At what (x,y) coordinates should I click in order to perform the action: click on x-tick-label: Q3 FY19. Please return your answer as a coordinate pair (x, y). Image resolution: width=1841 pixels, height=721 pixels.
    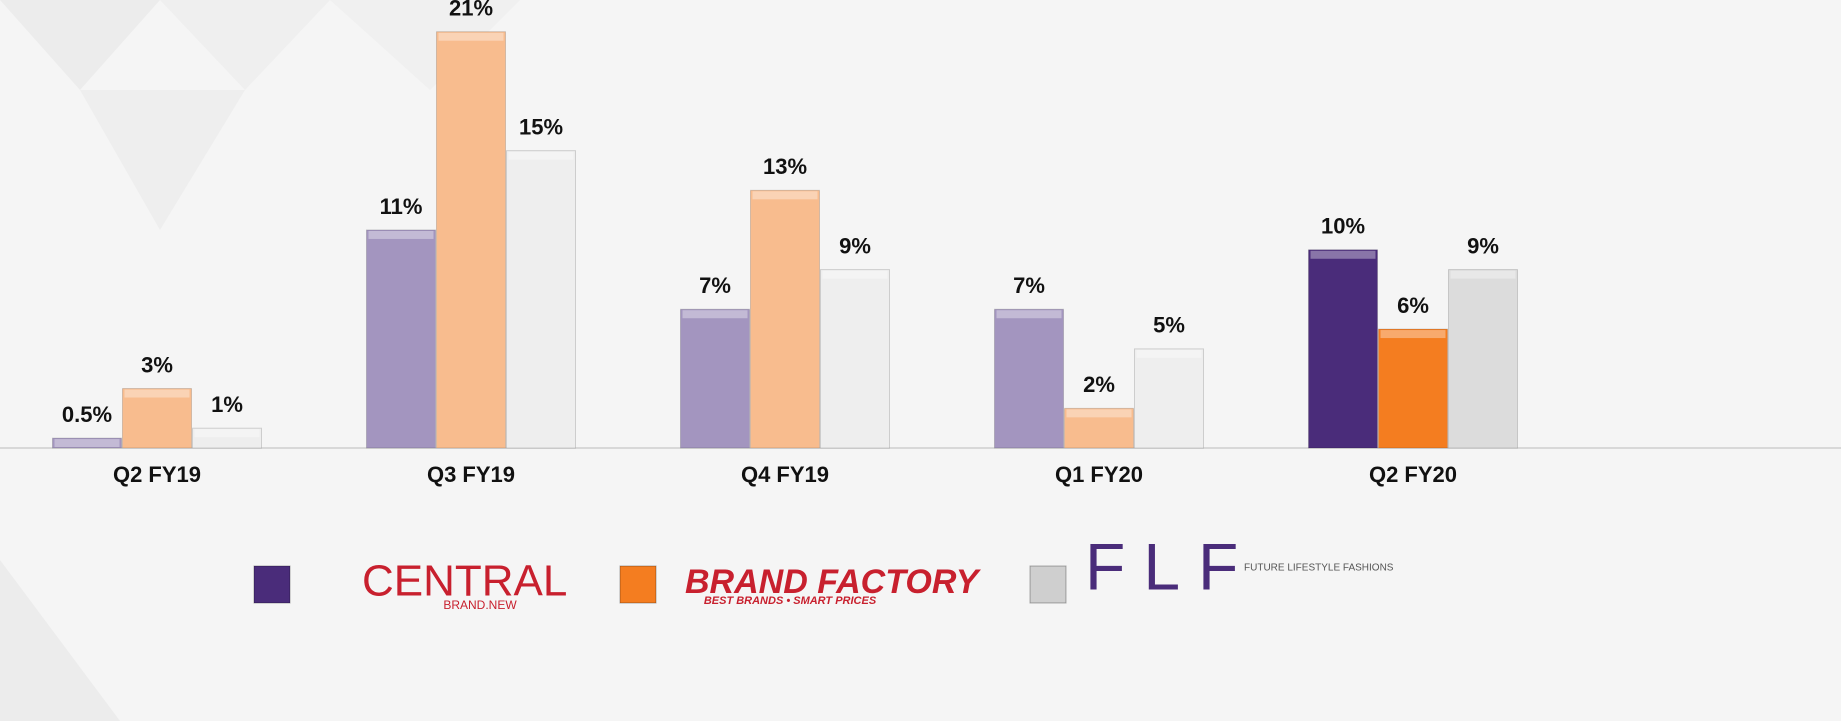
    Looking at the image, I should click on (471, 474).